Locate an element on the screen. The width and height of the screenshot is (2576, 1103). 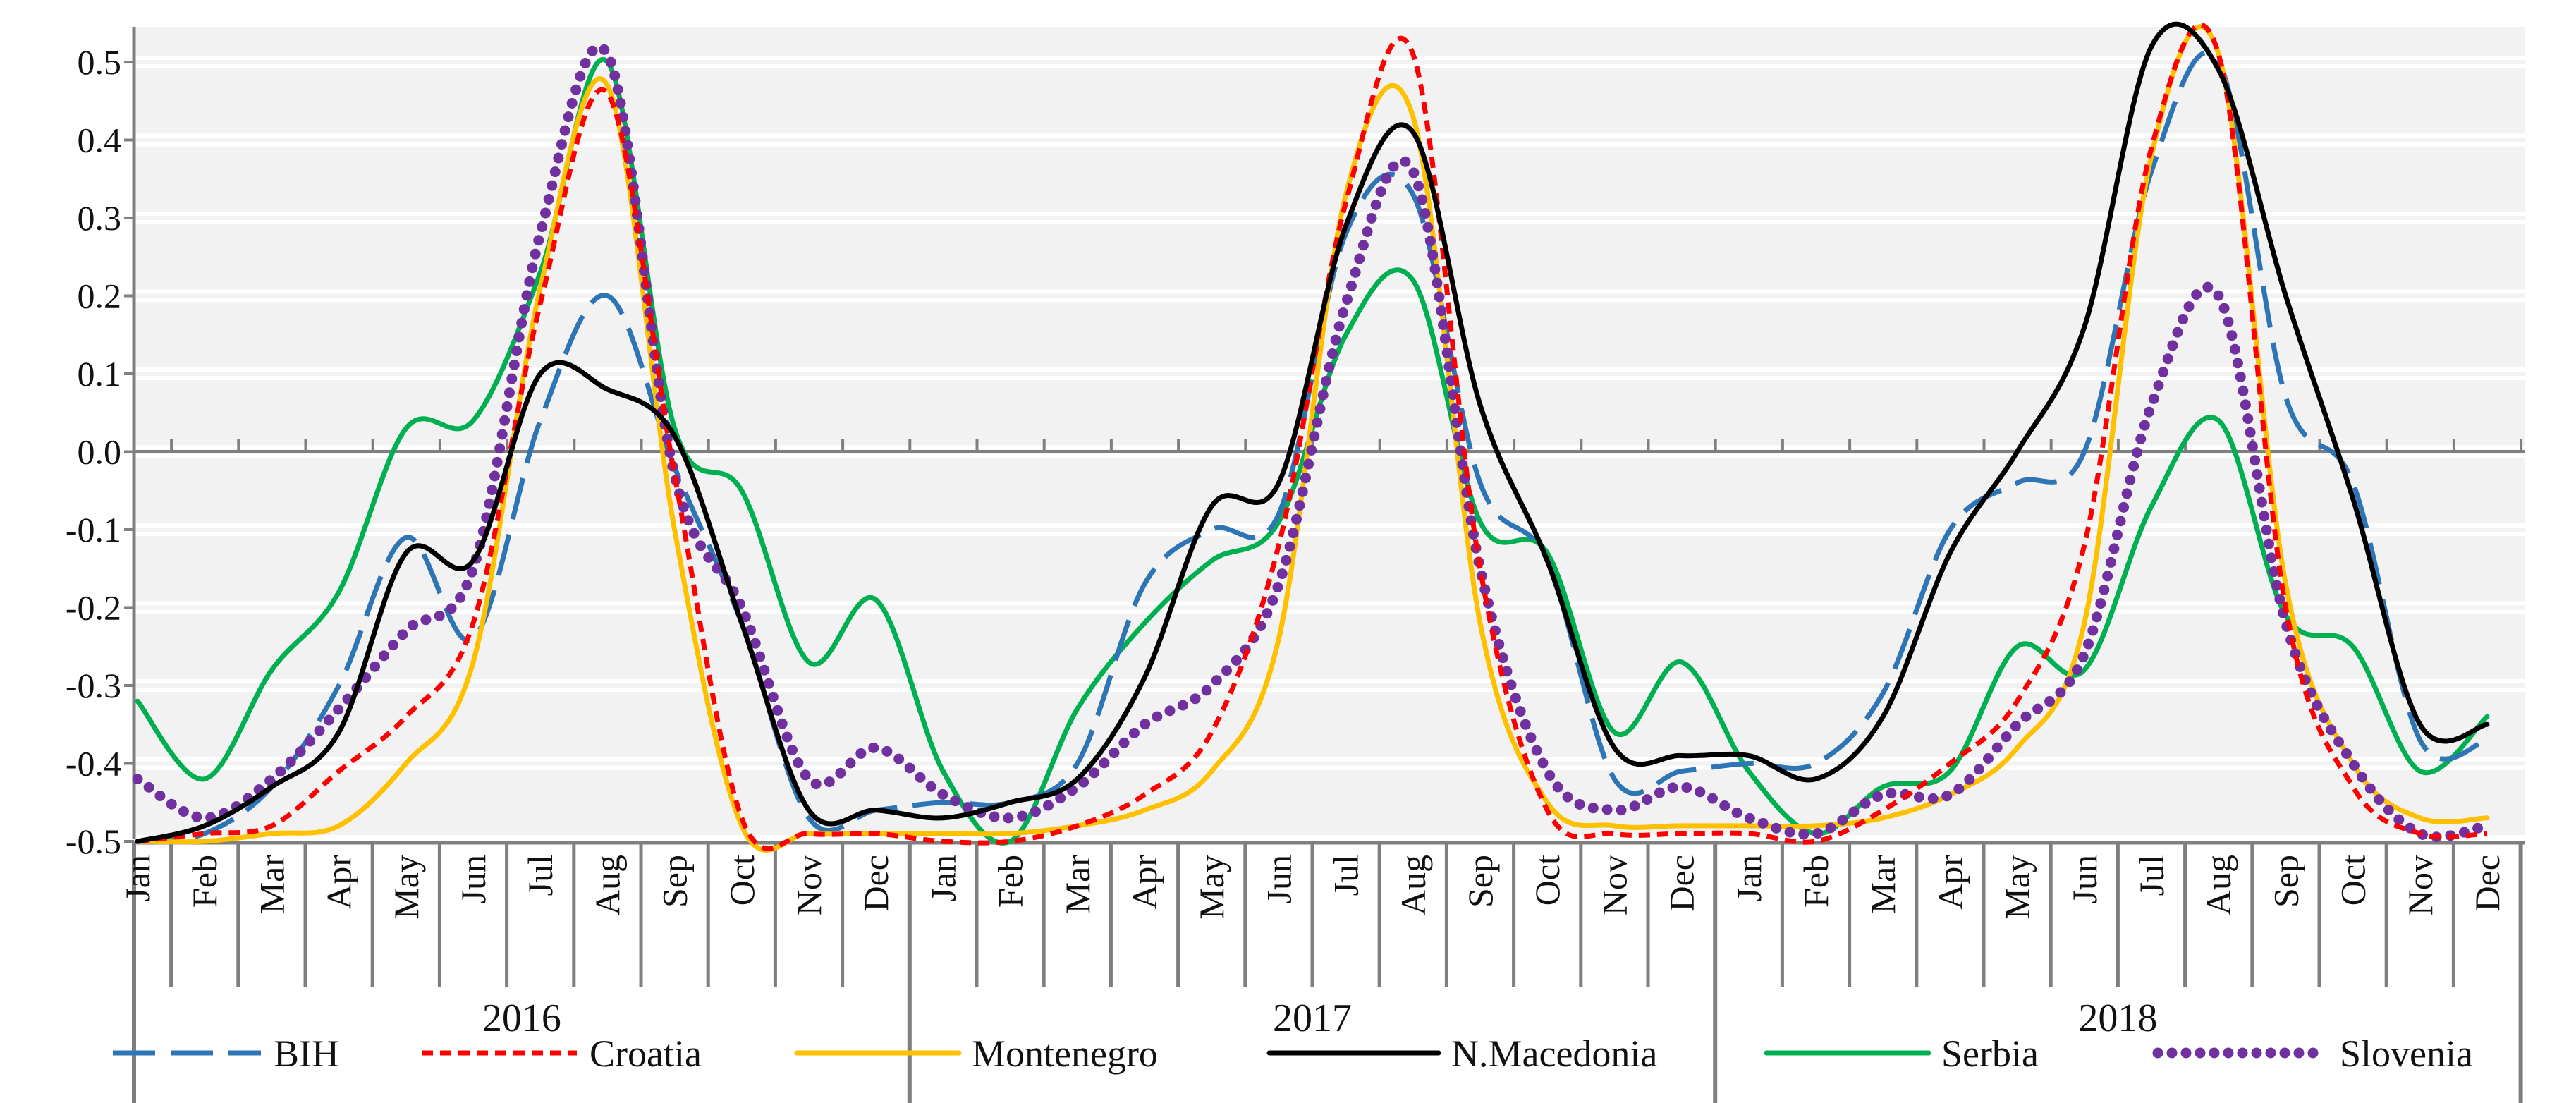
legend-label: N.Macedonia is located at coordinates (1554, 1053).